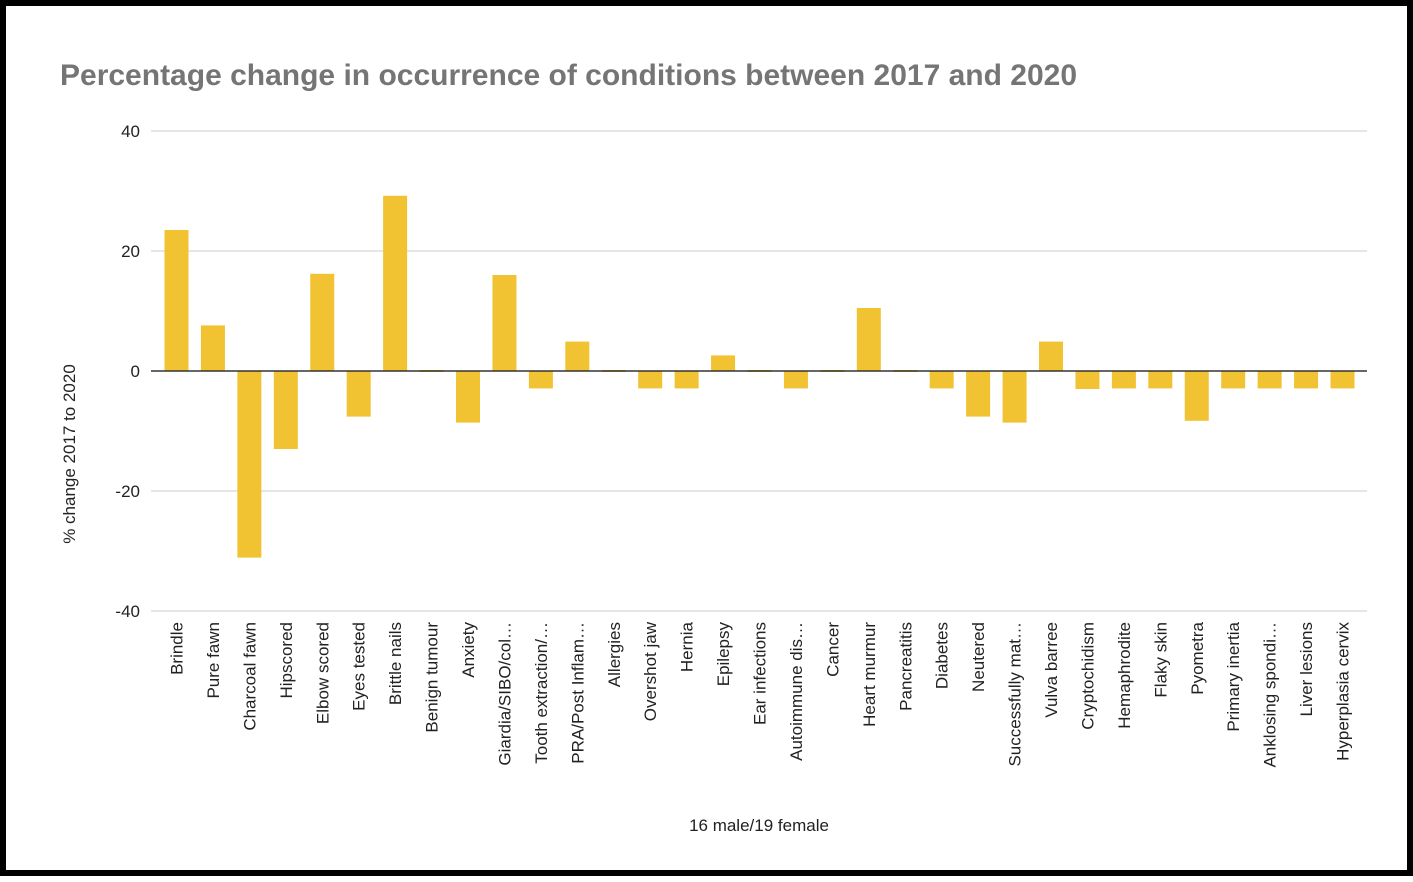  What do you see at coordinates (614, 654) in the screenshot?
I see `x-tick-label: Allergies` at bounding box center [614, 654].